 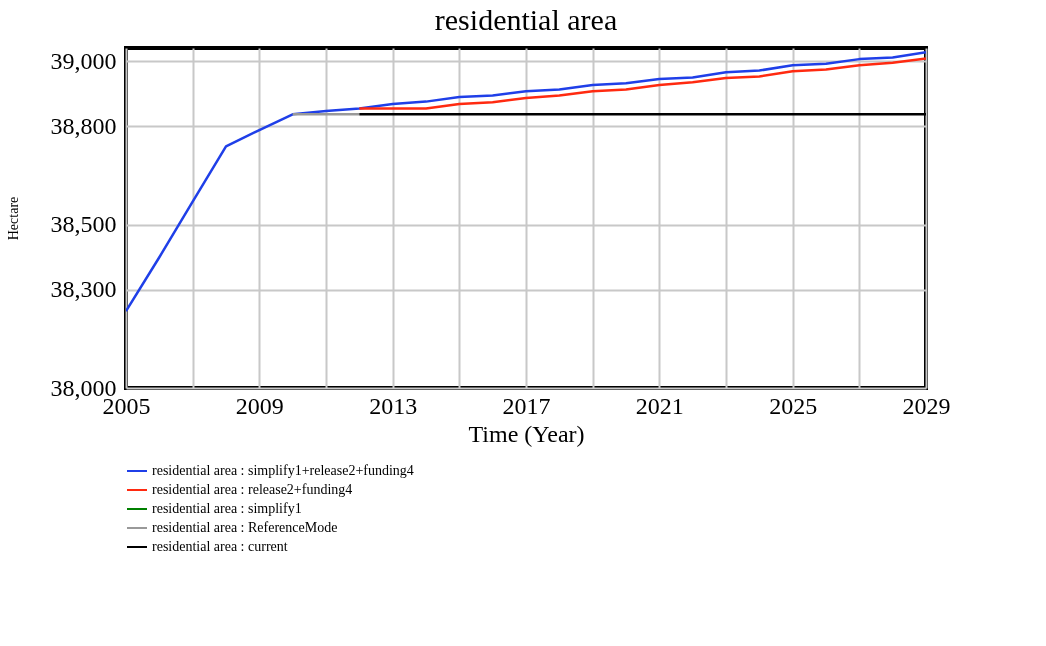 I want to click on x-axis-title: Time (Year), so click(x=526, y=433).